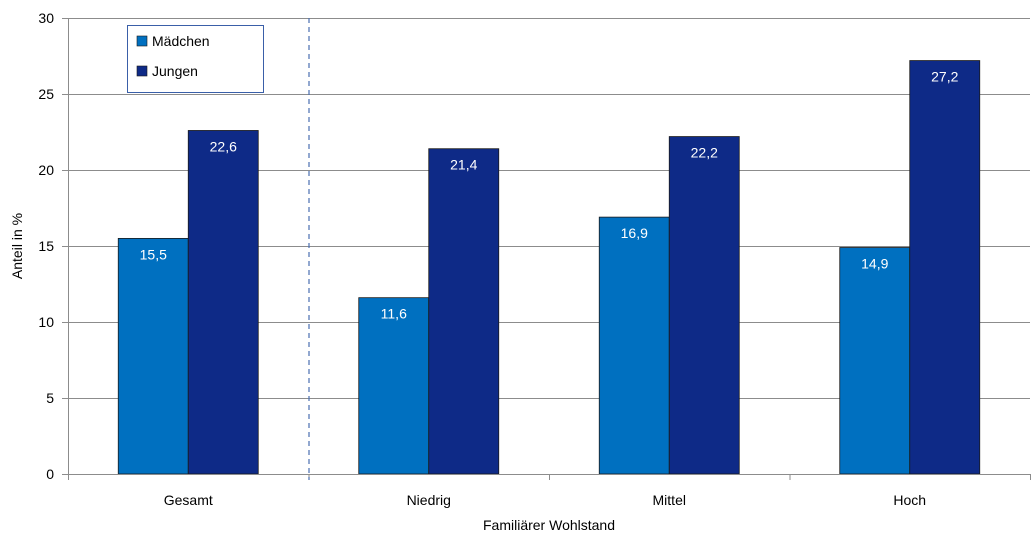 The height and width of the screenshot is (539, 1032). What do you see at coordinates (909, 500) in the screenshot?
I see `x-tick-label-hoch: Hoch` at bounding box center [909, 500].